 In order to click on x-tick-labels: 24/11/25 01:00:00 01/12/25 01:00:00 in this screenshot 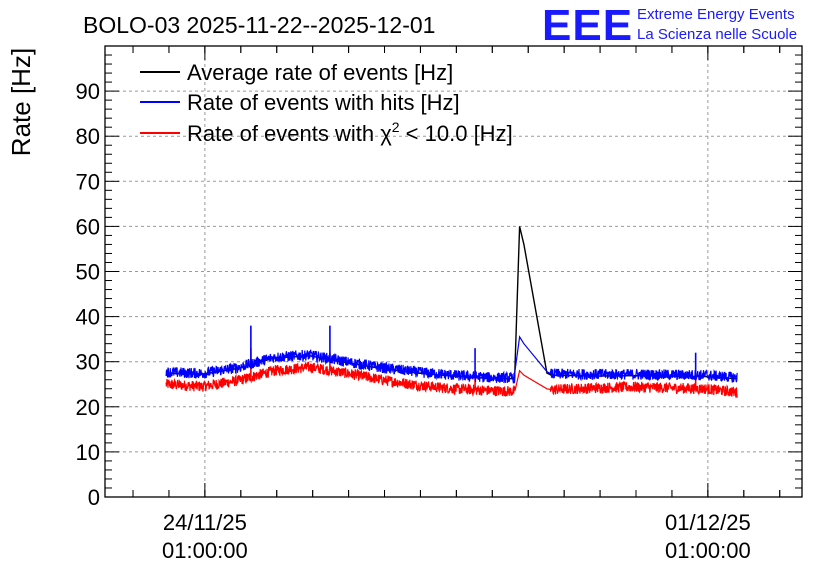, I will do `click(456, 536)`.